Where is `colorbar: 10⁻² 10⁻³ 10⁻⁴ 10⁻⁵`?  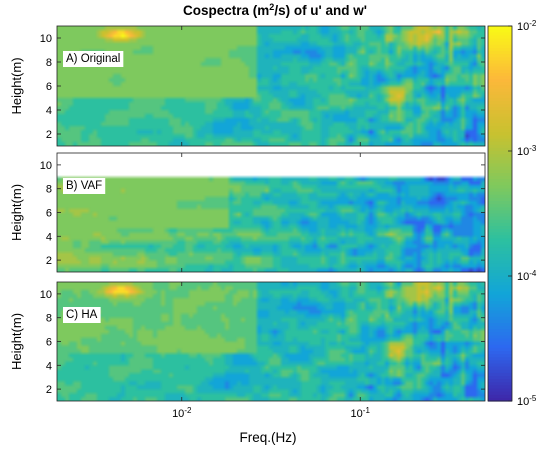 colorbar: 10⁻² 10⁻³ 10⁻⁴ 10⁻⁵ is located at coordinates (512, 214).